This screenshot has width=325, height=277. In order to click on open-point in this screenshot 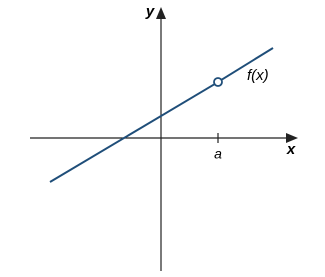, I will do `click(218, 82)`.